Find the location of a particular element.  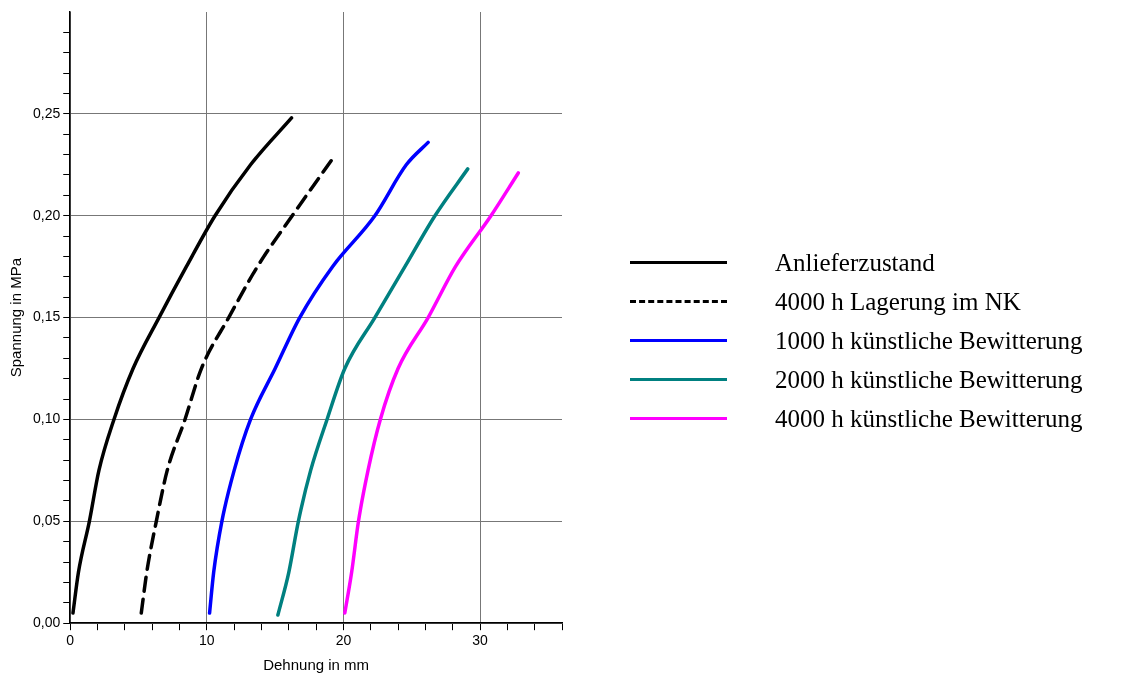

legend-label: Anlieferzustand is located at coordinates (855, 262).